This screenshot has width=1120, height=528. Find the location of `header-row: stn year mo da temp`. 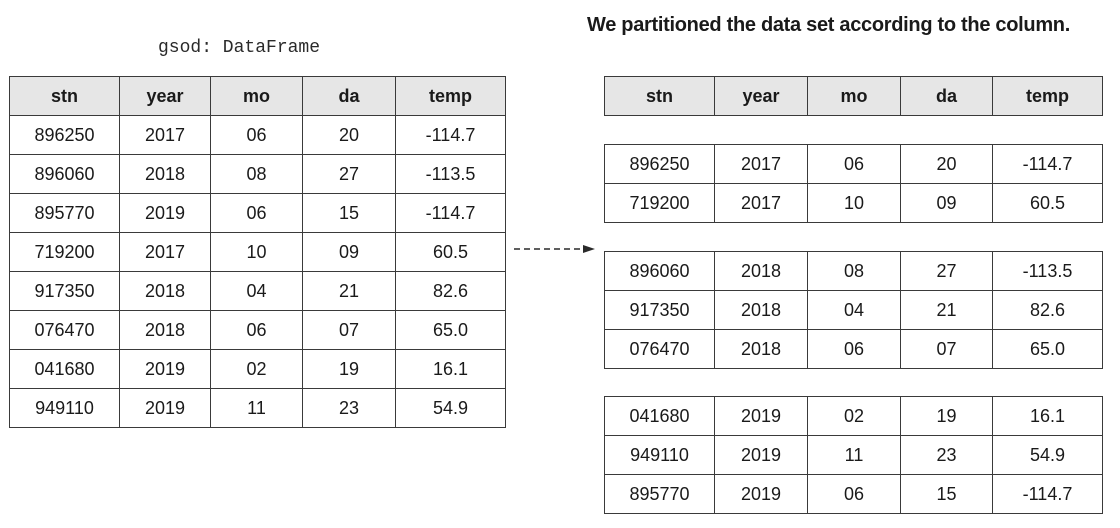

header-row: stn year mo da temp is located at coordinates (853, 96).